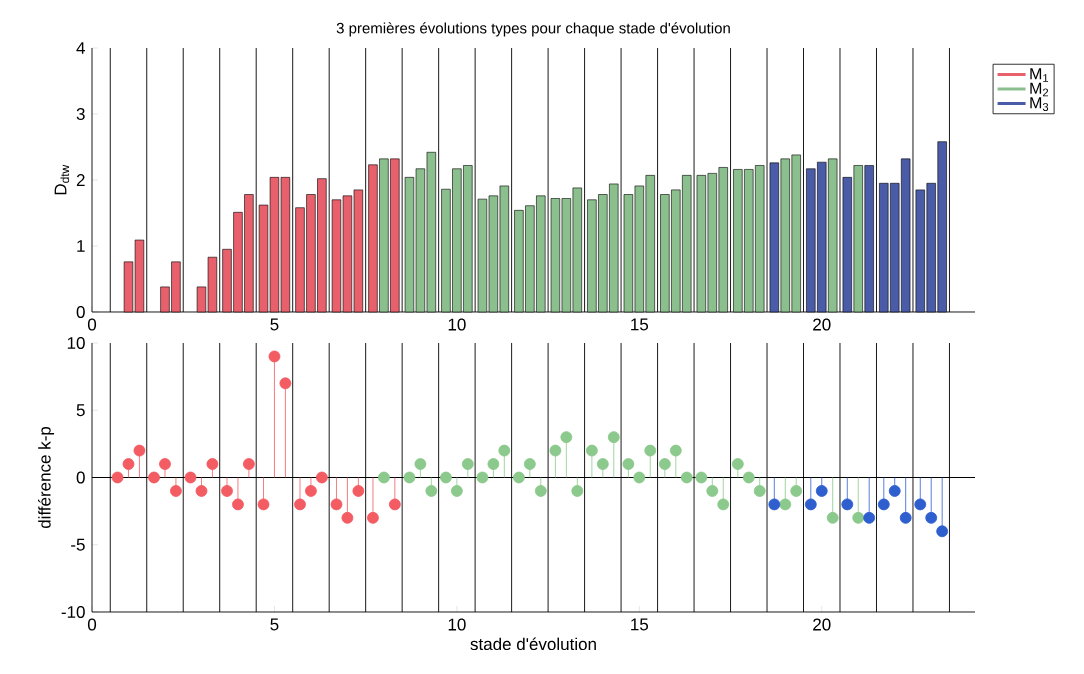 The width and height of the screenshot is (1084, 674). What do you see at coordinates (80, 114) in the screenshot?
I see `y-tick-label: 3` at bounding box center [80, 114].